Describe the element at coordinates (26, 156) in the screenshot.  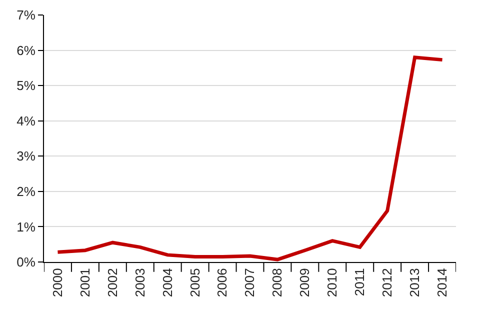
I see `y-tick-label: 3%` at that location.